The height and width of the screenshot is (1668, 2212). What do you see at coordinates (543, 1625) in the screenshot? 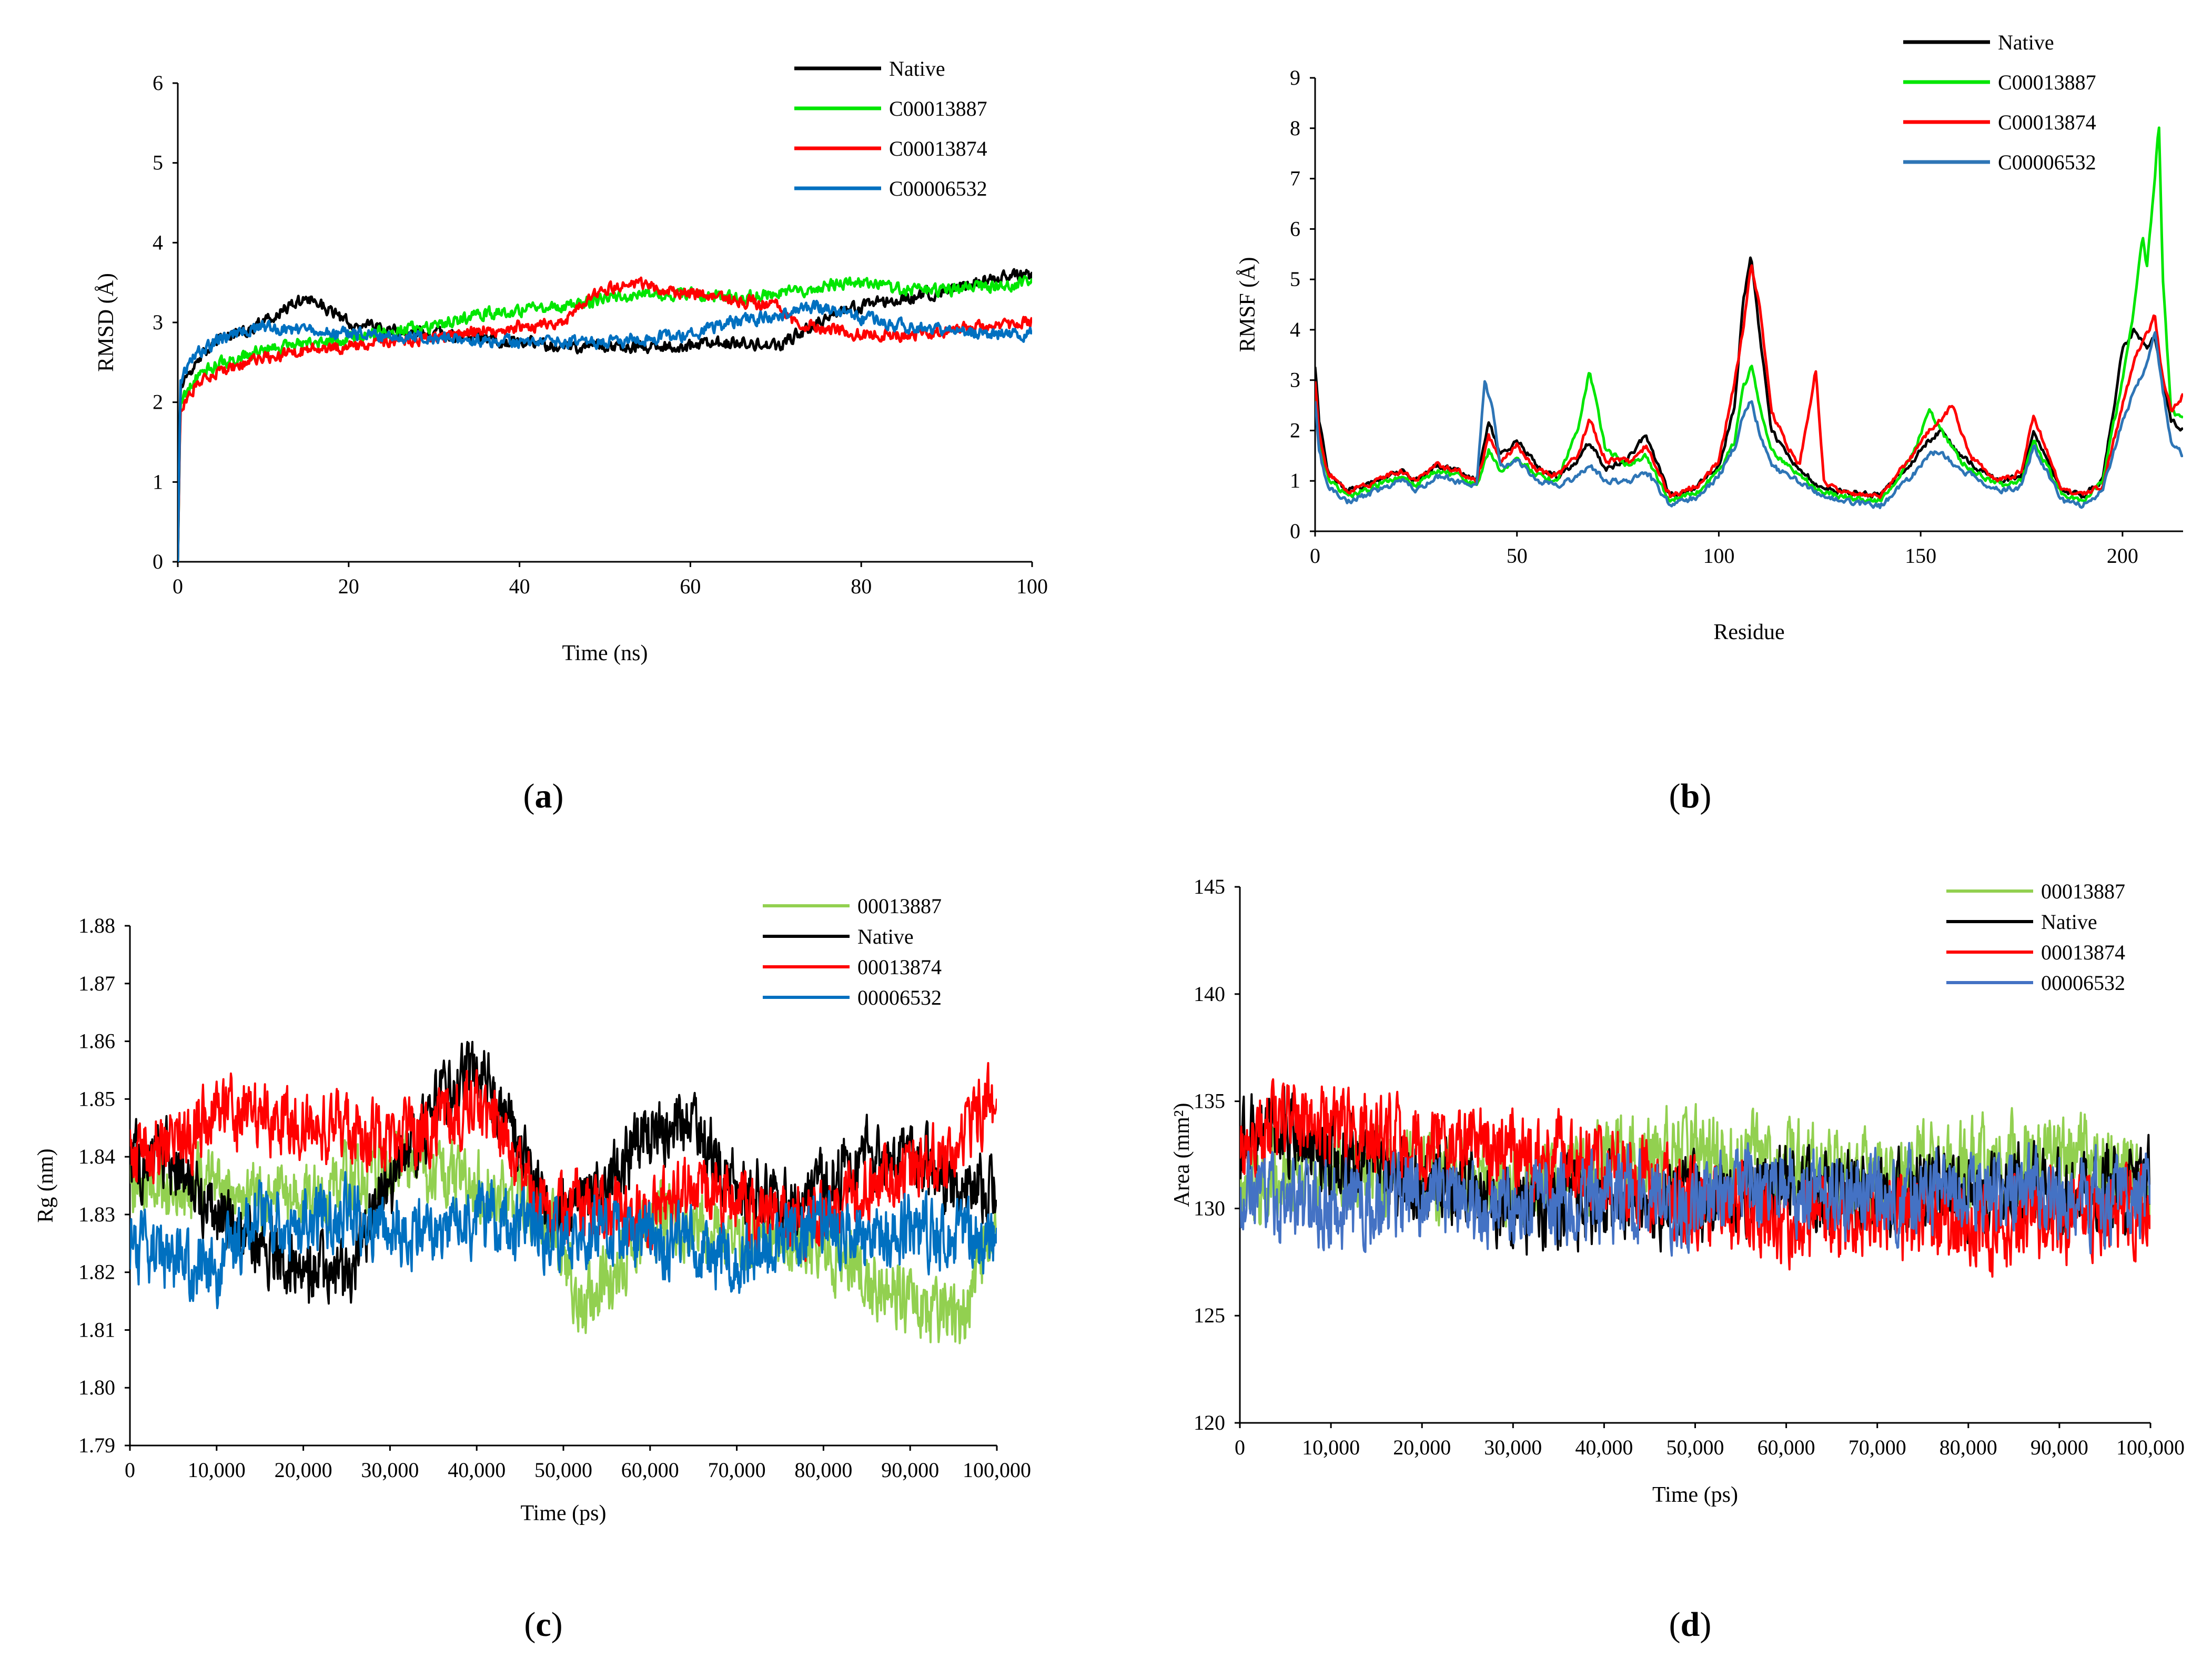
I see `caption-c: (c)` at bounding box center [543, 1625].